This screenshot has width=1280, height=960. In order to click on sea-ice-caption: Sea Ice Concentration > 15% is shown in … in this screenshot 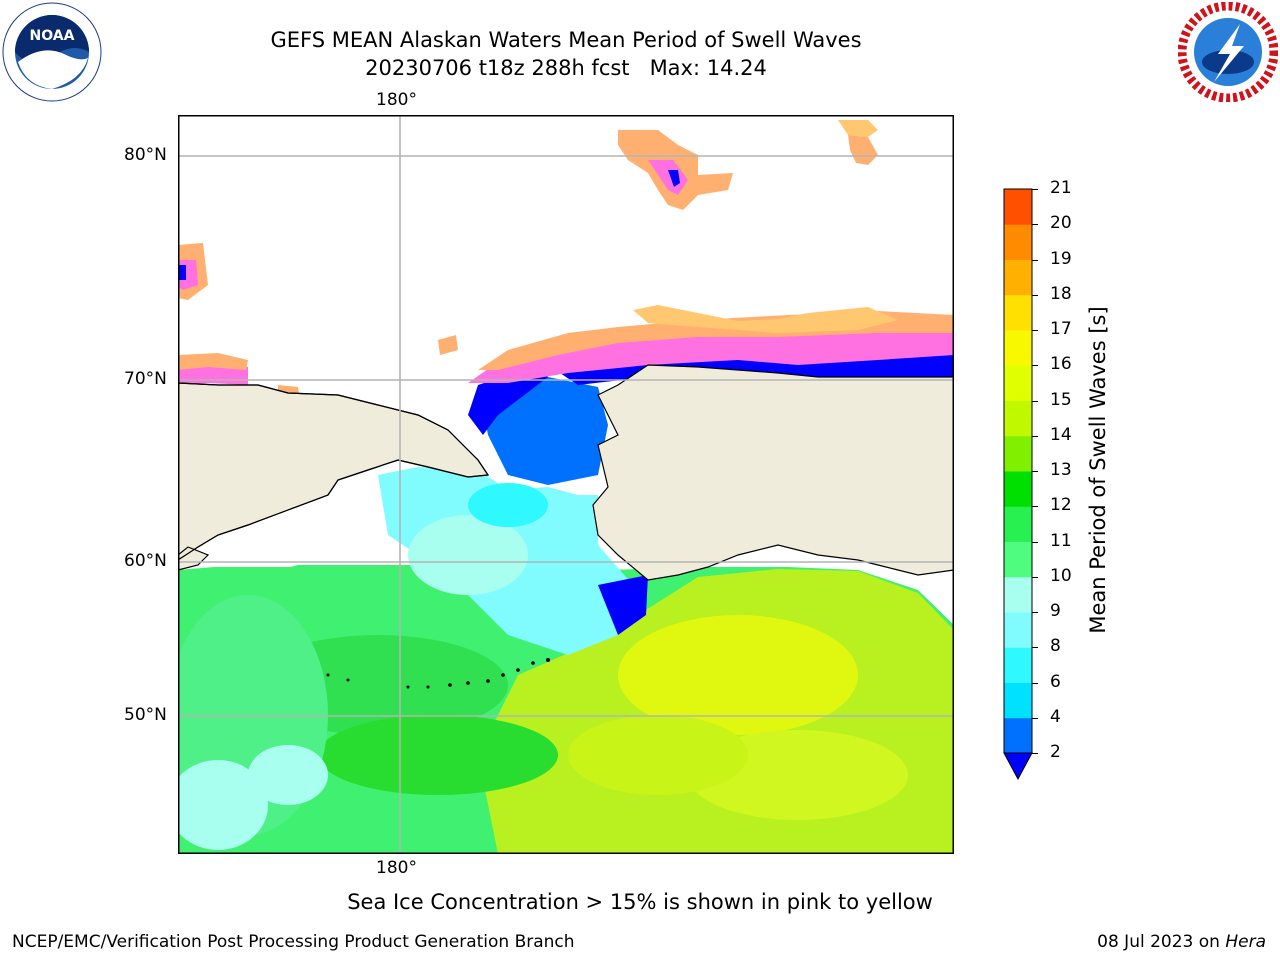, I will do `click(640, 902)`.